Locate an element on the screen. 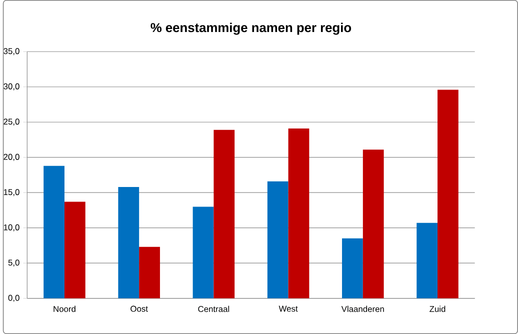 The width and height of the screenshot is (518, 334). x-tick-label: Noord is located at coordinates (65, 309).